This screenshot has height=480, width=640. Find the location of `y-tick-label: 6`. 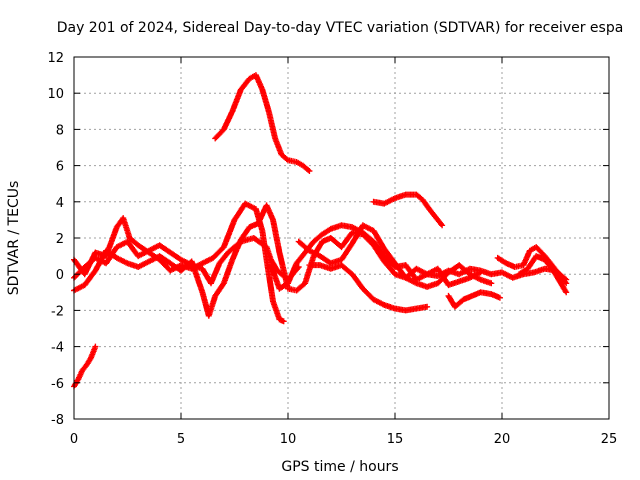

y-tick-label: 6 is located at coordinates (60, 167).